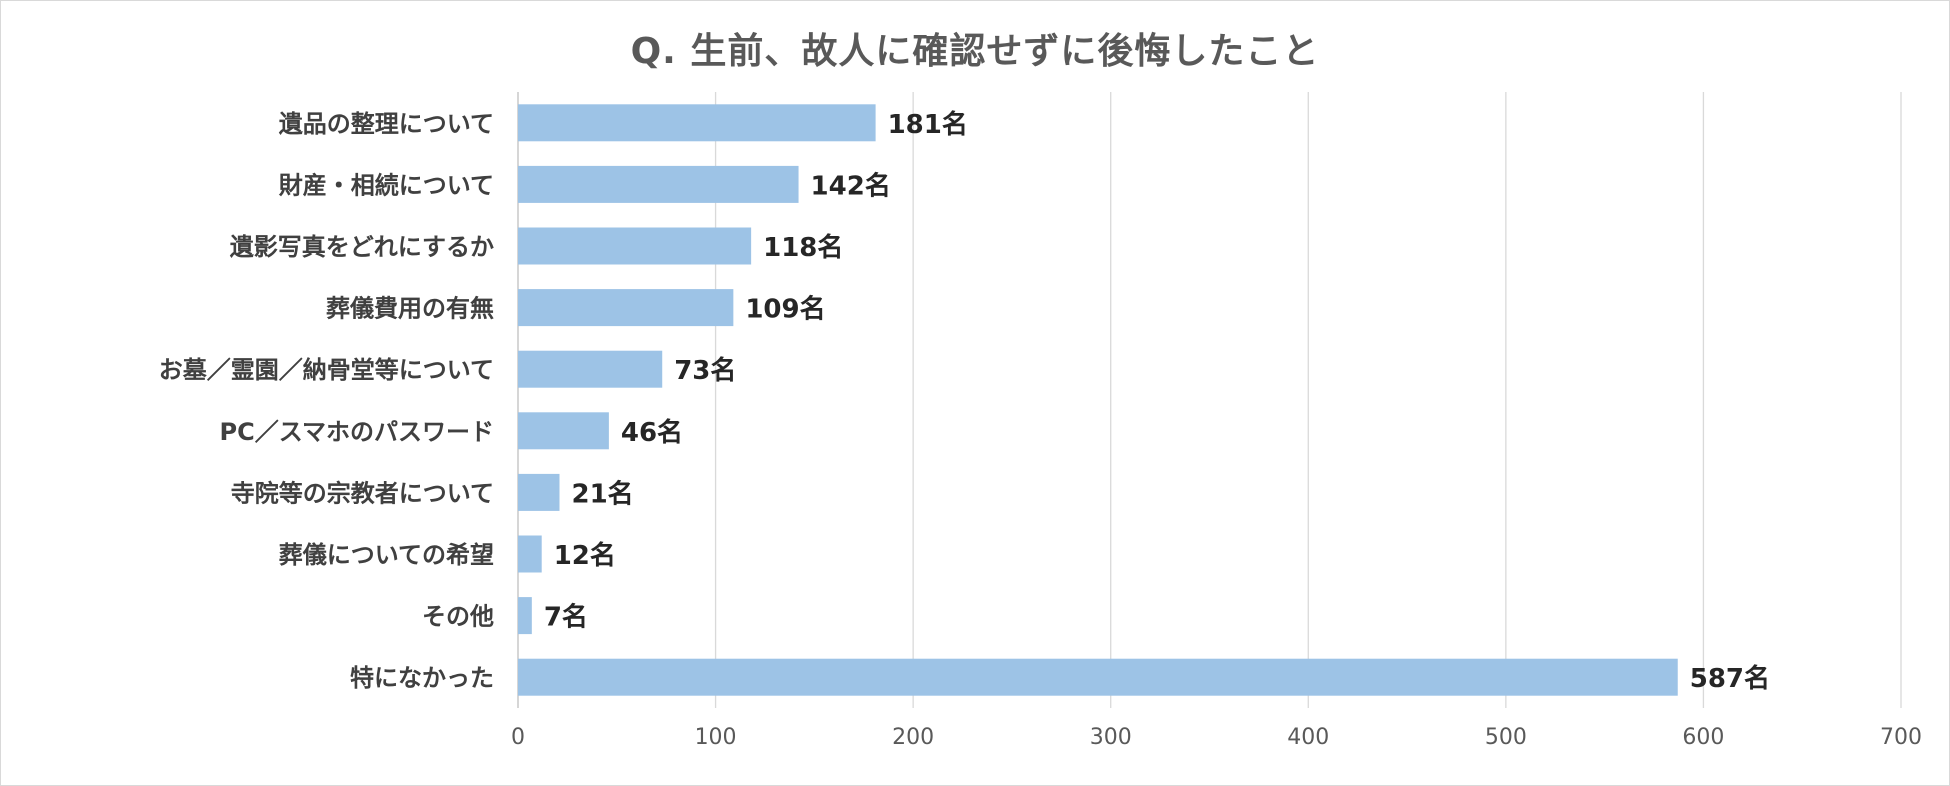 This screenshot has height=786, width=1950. I want to click on data-label: 21名, so click(602, 493).